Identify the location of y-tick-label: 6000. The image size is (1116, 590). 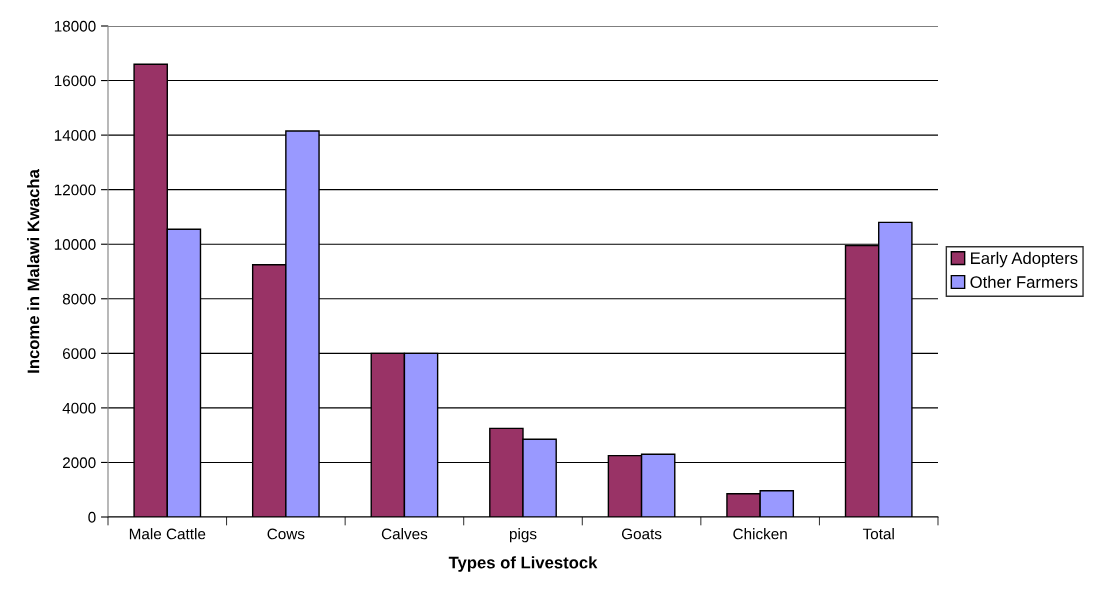
(79, 354).